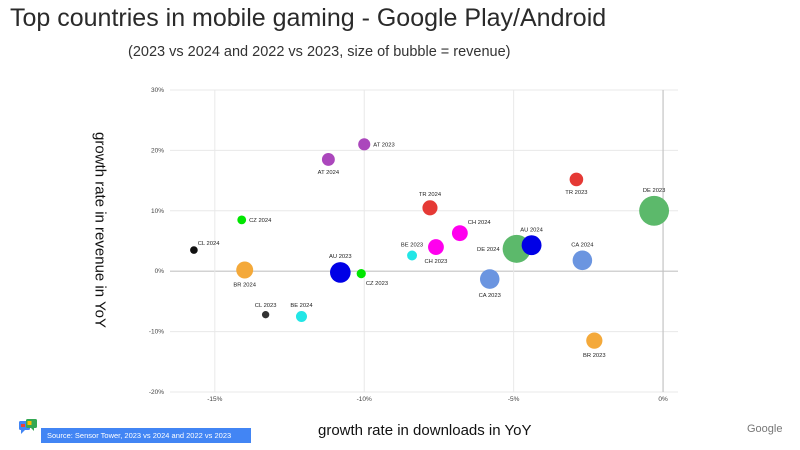 The height and width of the screenshot is (450, 800). Describe the element at coordinates (582, 260) in the screenshot. I see `bubble-ca-2024` at that location.